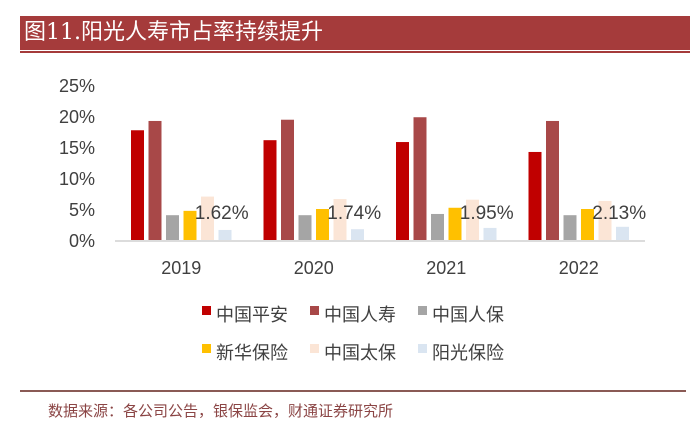  What do you see at coordinates (360, 353) in the screenshot?
I see `legend-label: 中国太保` at bounding box center [360, 353].